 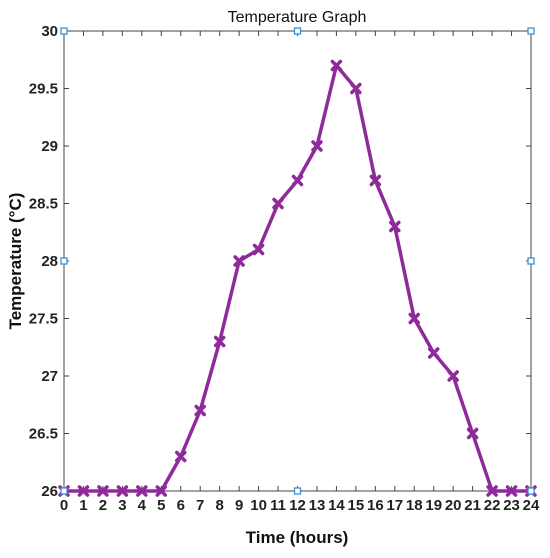 What do you see at coordinates (258, 505) in the screenshot?
I see `x-tick-label: 10` at bounding box center [258, 505].